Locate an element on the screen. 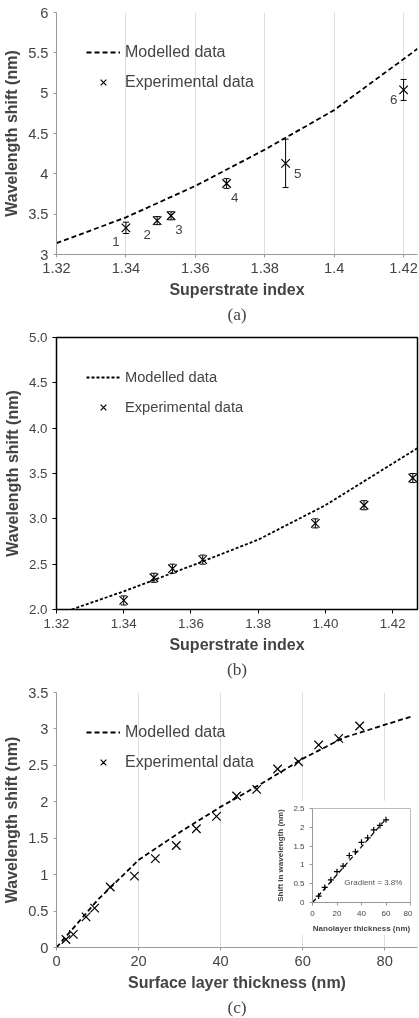 This screenshot has height=1018, width=419. annotation: 4 is located at coordinates (234, 198).